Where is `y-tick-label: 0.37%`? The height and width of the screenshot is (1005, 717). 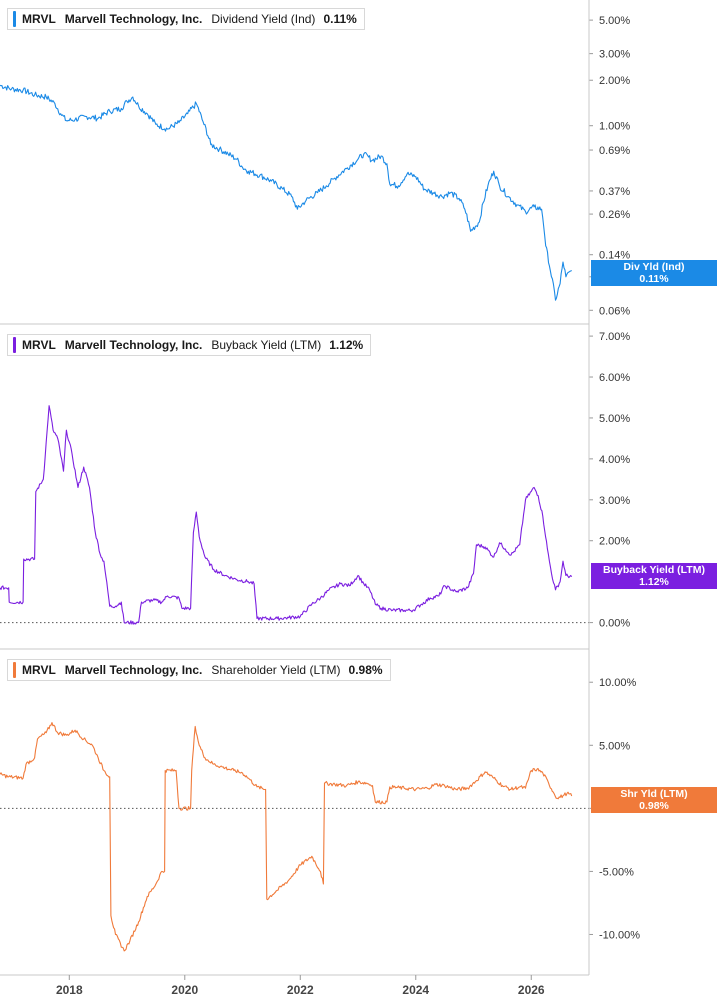 y-tick-label: 0.37% is located at coordinates (614, 192).